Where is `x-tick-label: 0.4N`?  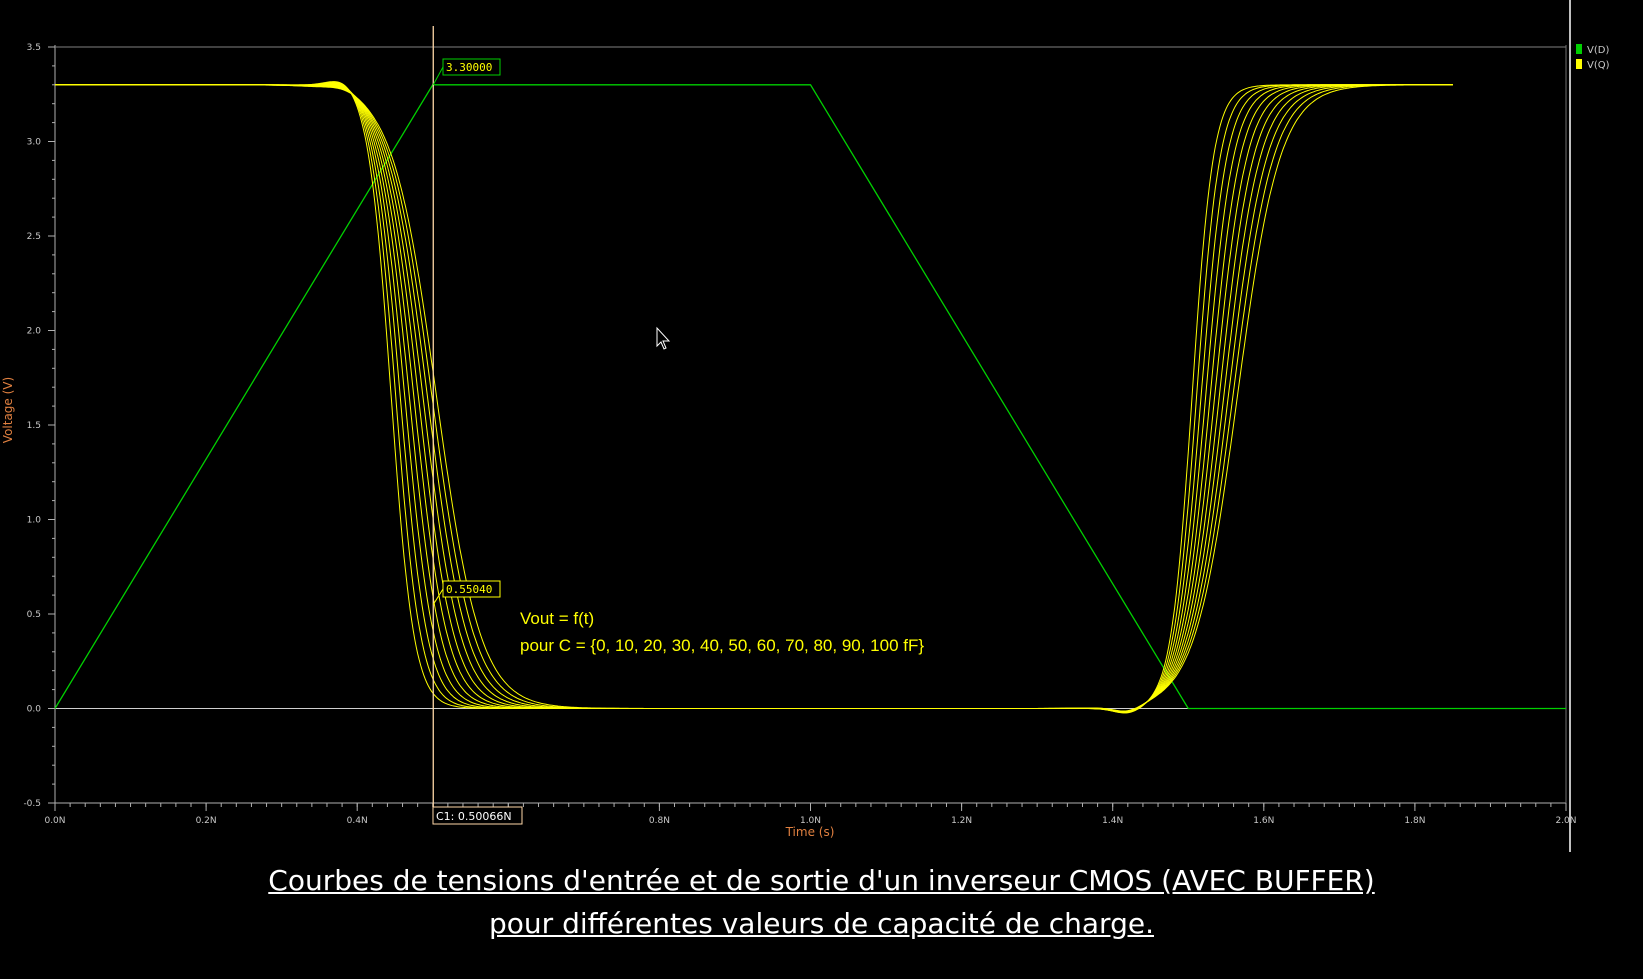
x-tick-label: 0.4N is located at coordinates (357, 821).